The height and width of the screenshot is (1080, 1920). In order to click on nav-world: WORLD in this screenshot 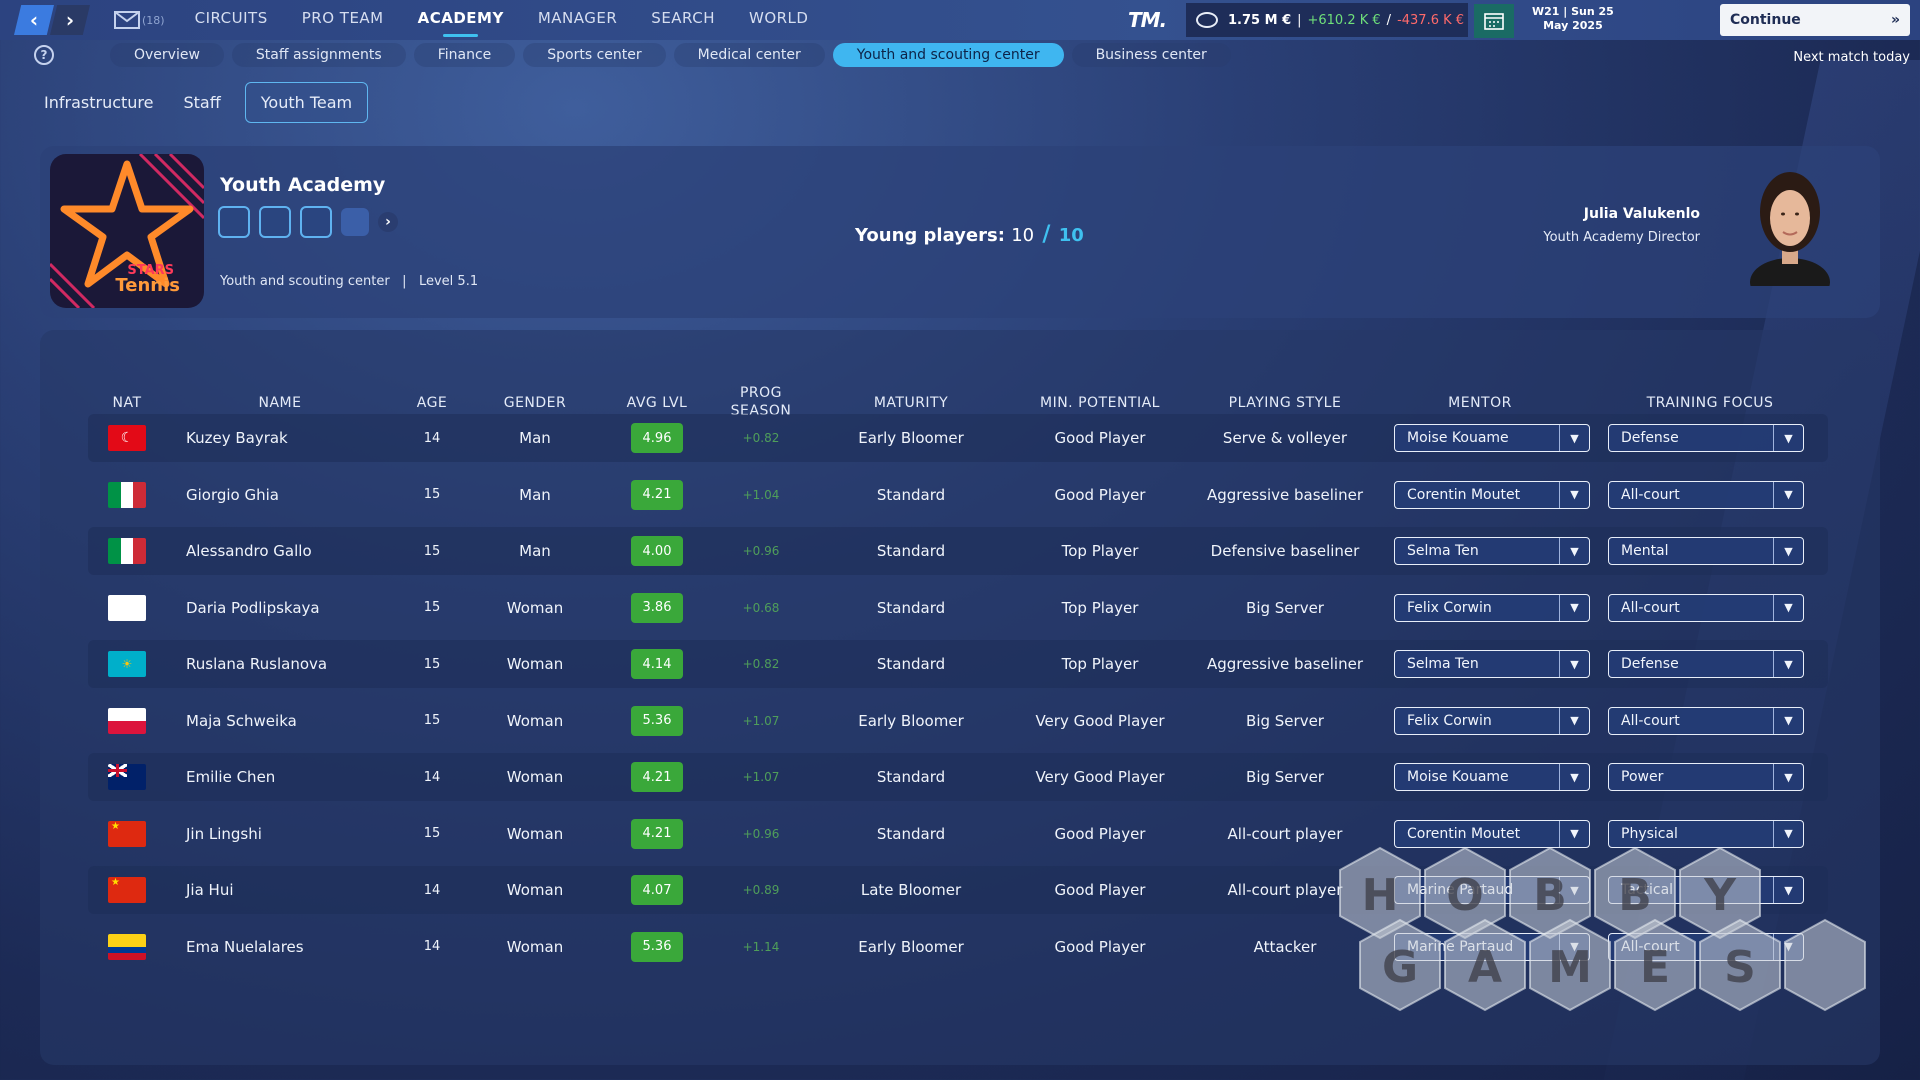, I will do `click(779, 18)`.